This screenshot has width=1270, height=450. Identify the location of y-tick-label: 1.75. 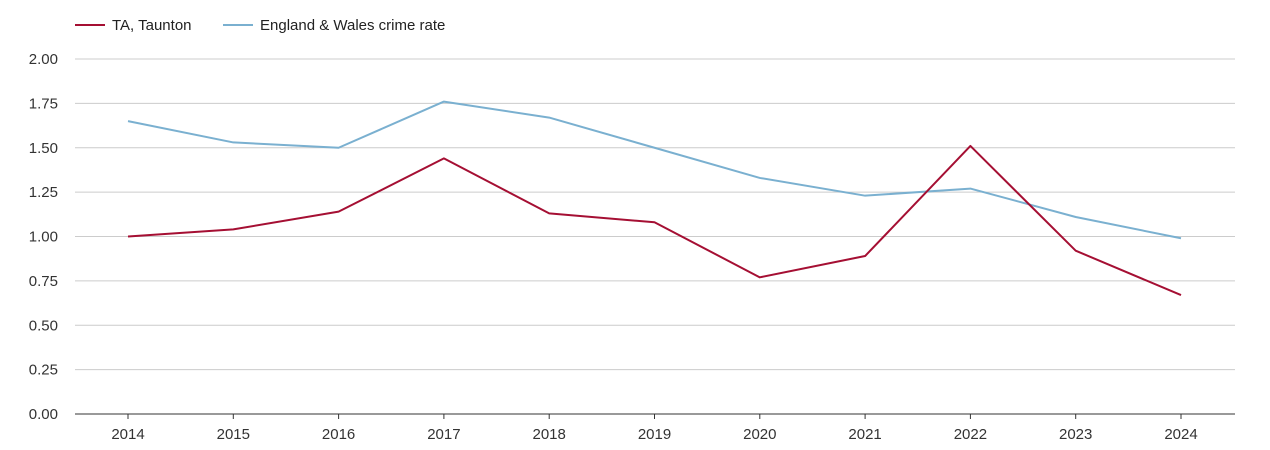
(43, 103).